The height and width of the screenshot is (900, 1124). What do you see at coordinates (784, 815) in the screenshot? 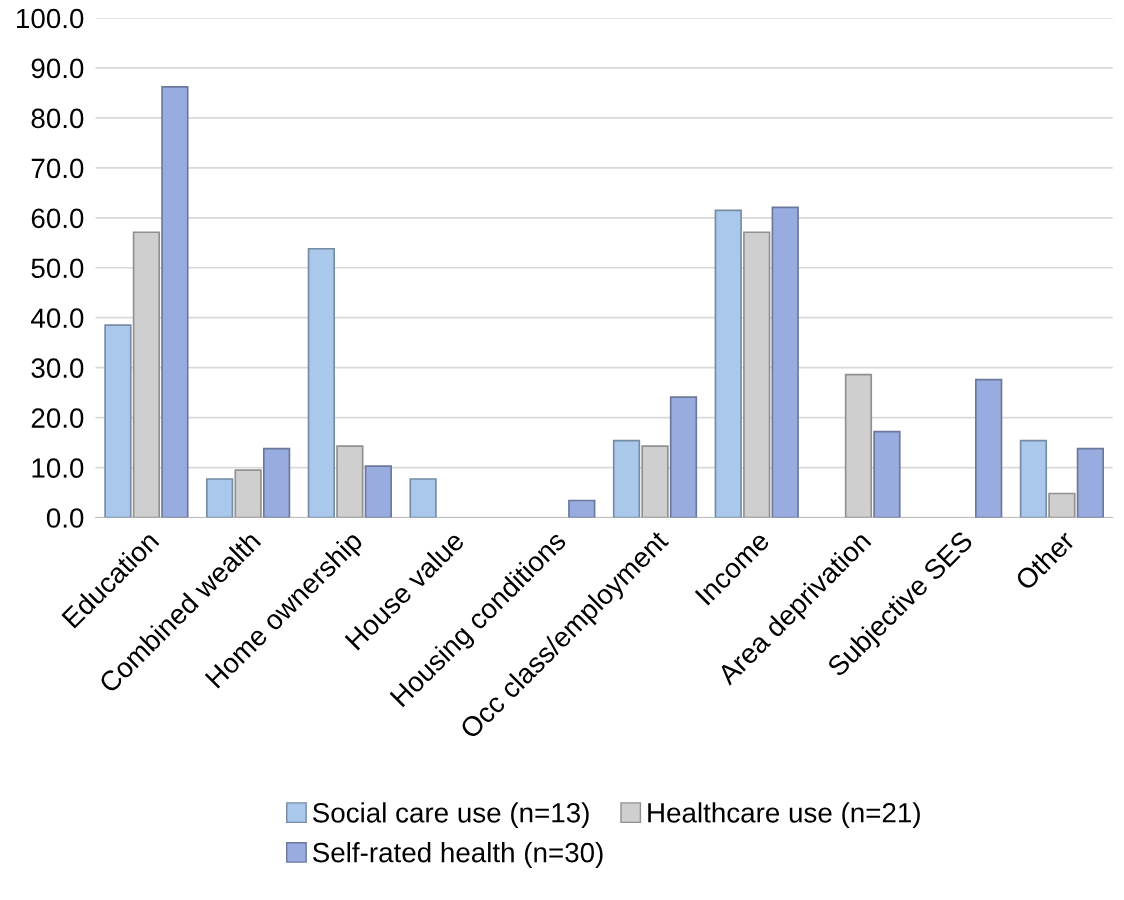
I see `legend-label: Healthcare use (n=21)` at bounding box center [784, 815].